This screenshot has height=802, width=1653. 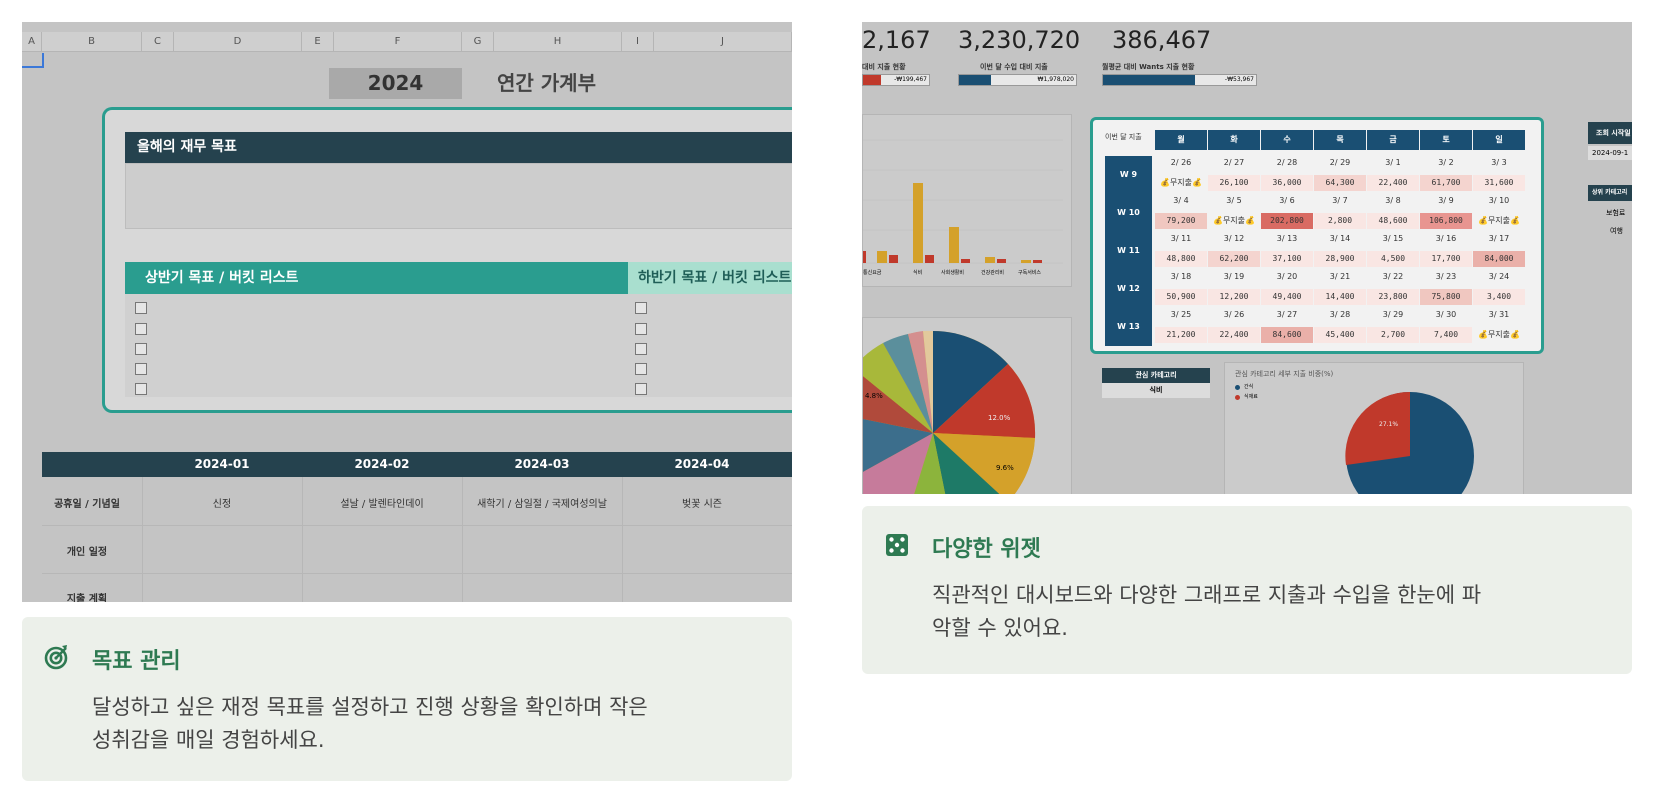 What do you see at coordinates (1287, 314) in the screenshot?
I see `calendar-date: 3/ 27` at bounding box center [1287, 314].